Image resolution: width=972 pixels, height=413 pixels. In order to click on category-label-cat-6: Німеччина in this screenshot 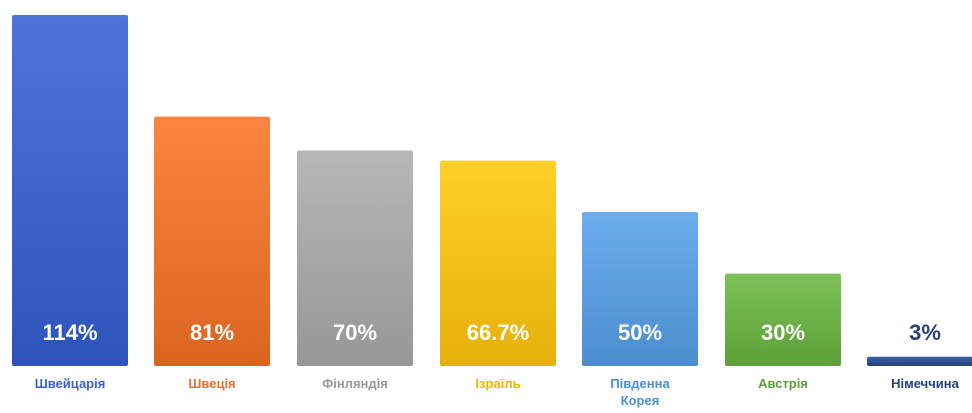, I will do `click(925, 383)`.